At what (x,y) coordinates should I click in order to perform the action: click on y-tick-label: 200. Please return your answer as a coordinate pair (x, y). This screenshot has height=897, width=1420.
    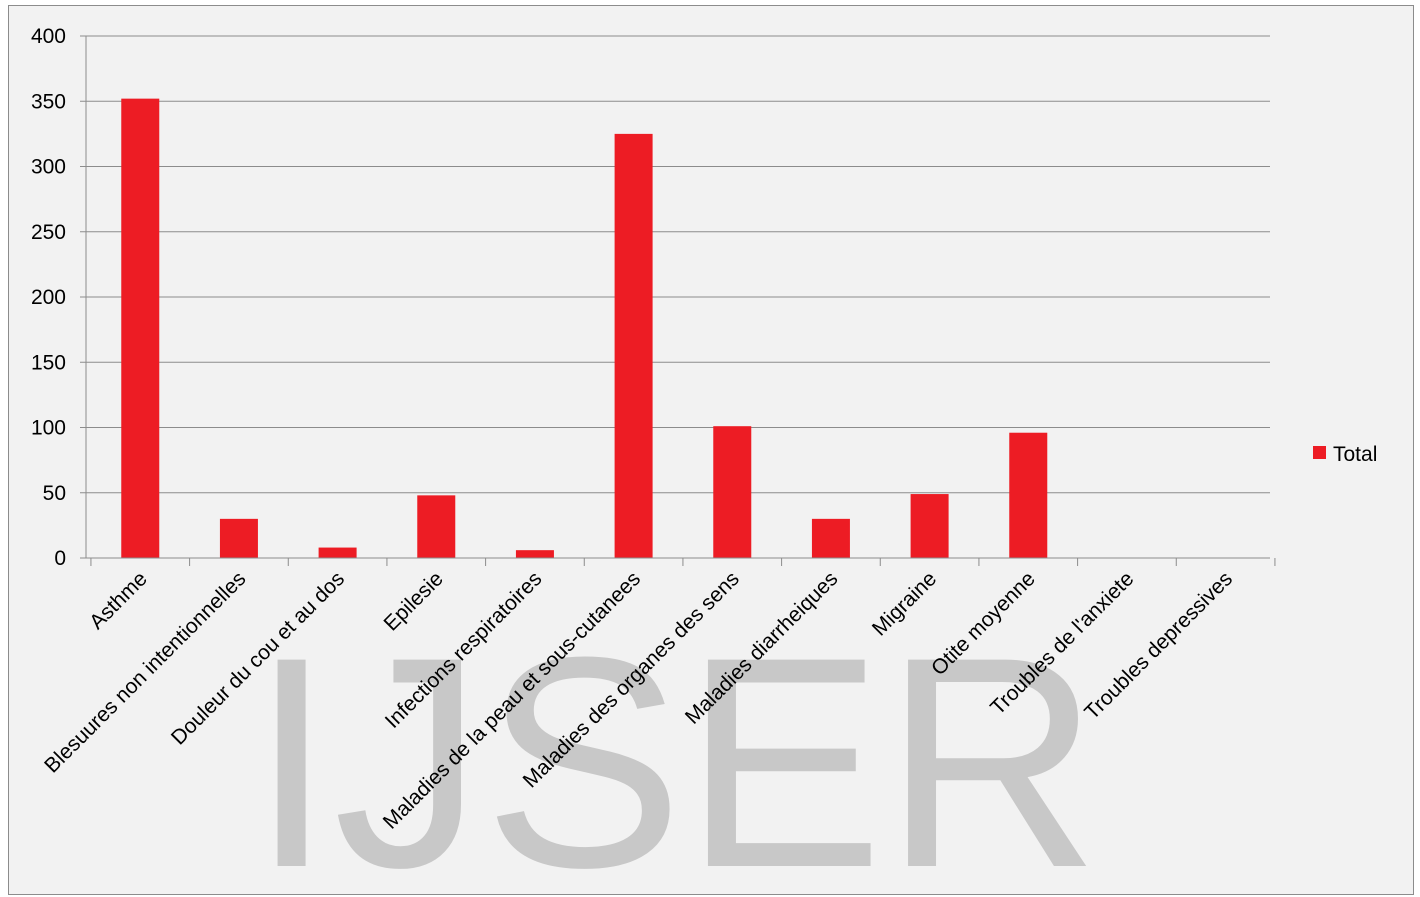
    Looking at the image, I should click on (48, 297).